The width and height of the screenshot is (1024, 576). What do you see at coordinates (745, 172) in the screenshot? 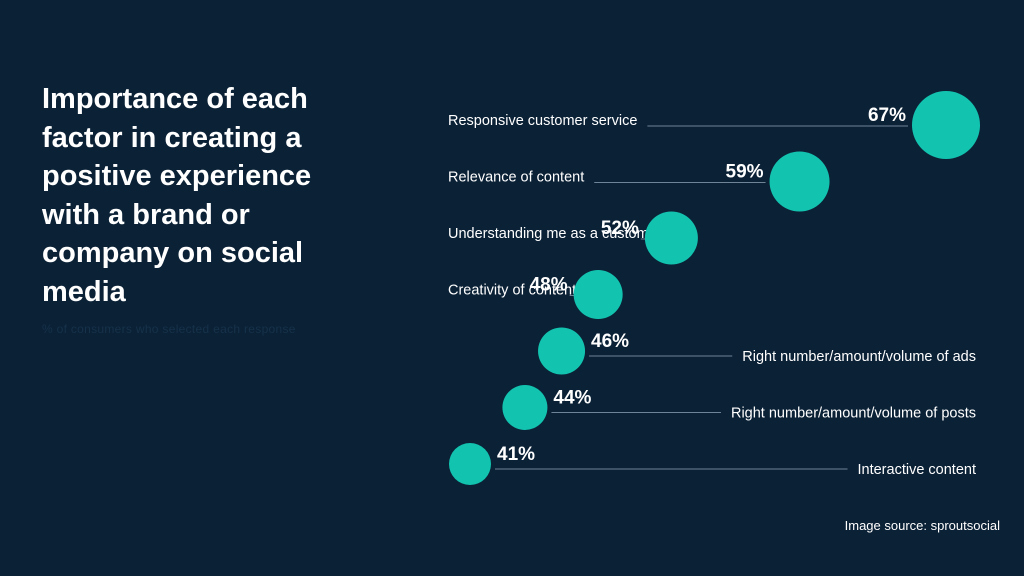
I see `value-label: 59%` at bounding box center [745, 172].